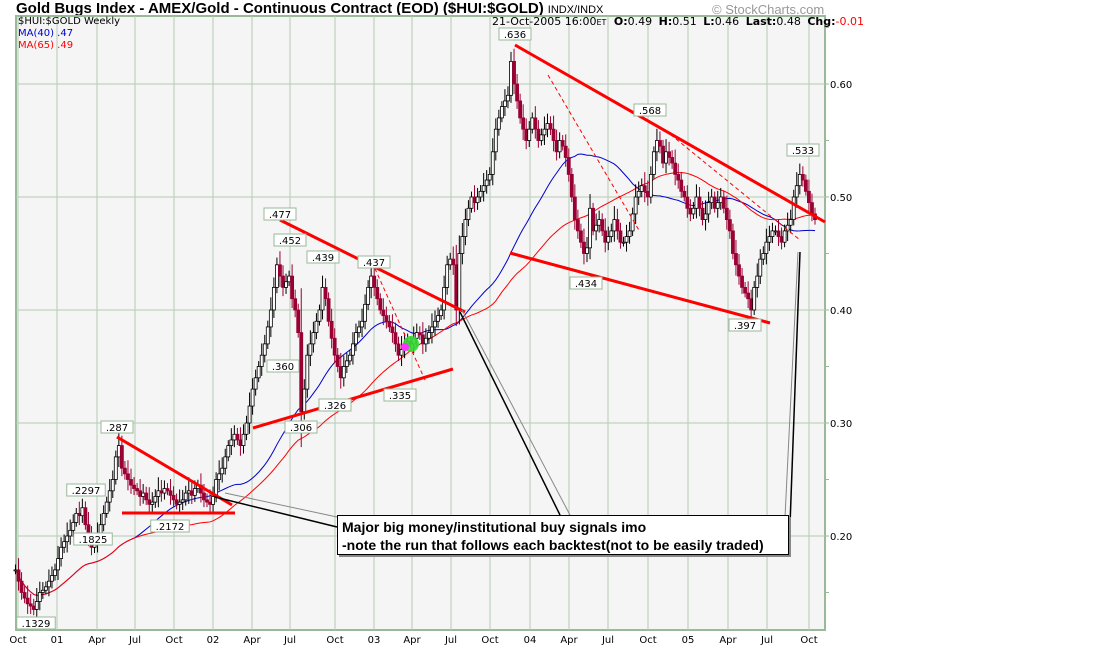  I want to click on last-value: 0.48, so click(788, 21).